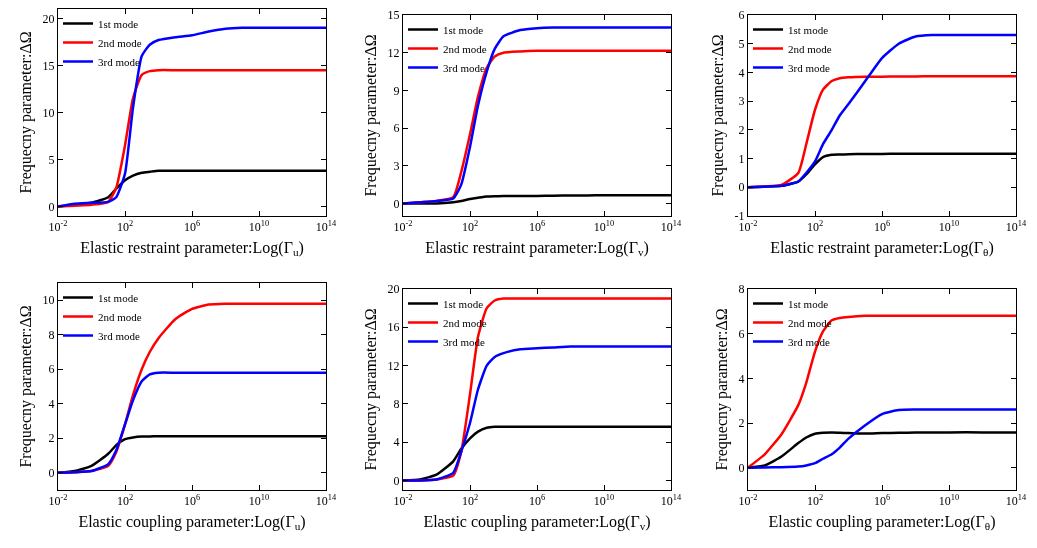 This screenshot has width=1037, height=548. Describe the element at coordinates (192, 249) in the screenshot. I see `x-axis-title: Elastic restraint parameter:Log(Γ$_{u}$)` at that location.